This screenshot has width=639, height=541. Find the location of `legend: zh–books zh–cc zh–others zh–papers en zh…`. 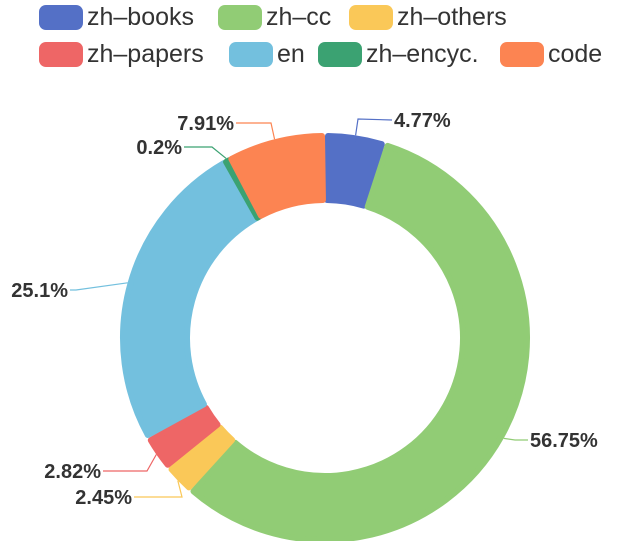

legend: zh–books zh–cc zh–others zh–papers en zh… is located at coordinates (319, 40).